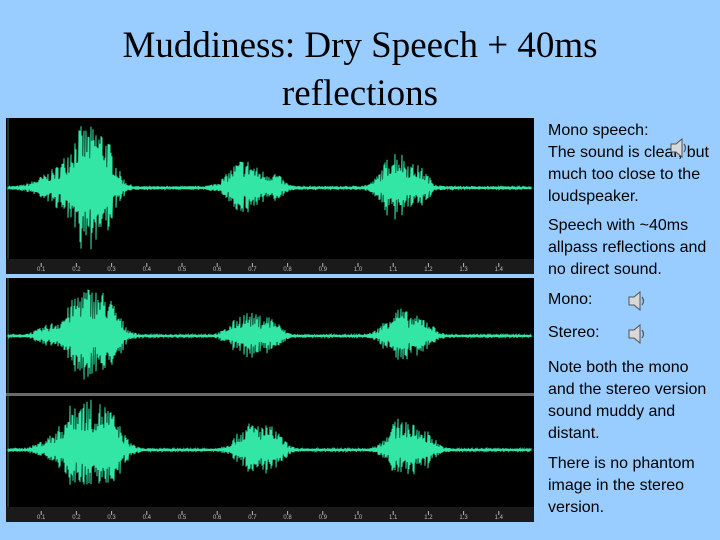 The image size is (720, 540). What do you see at coordinates (360, 45) in the screenshot?
I see `title-line-1: Muddiness: Dry Speech + 40ms` at bounding box center [360, 45].